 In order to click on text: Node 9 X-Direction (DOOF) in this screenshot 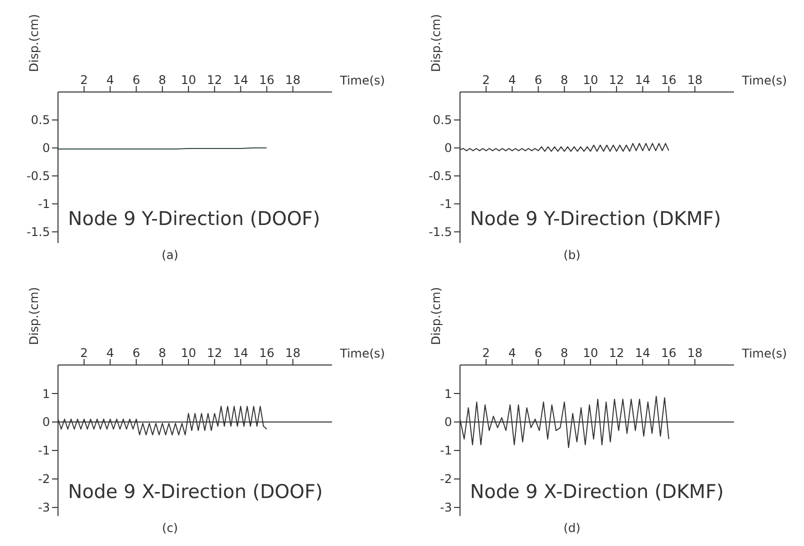, I will do `click(195, 492)`.